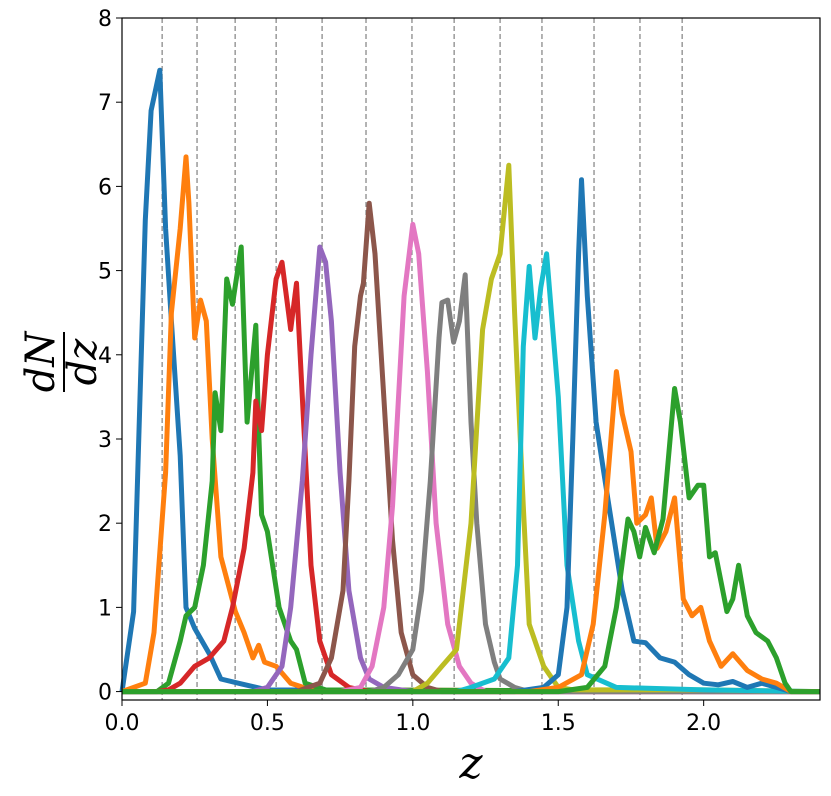  Describe the element at coordinates (105, 19) in the screenshot. I see `y-tick-label: 8` at that location.